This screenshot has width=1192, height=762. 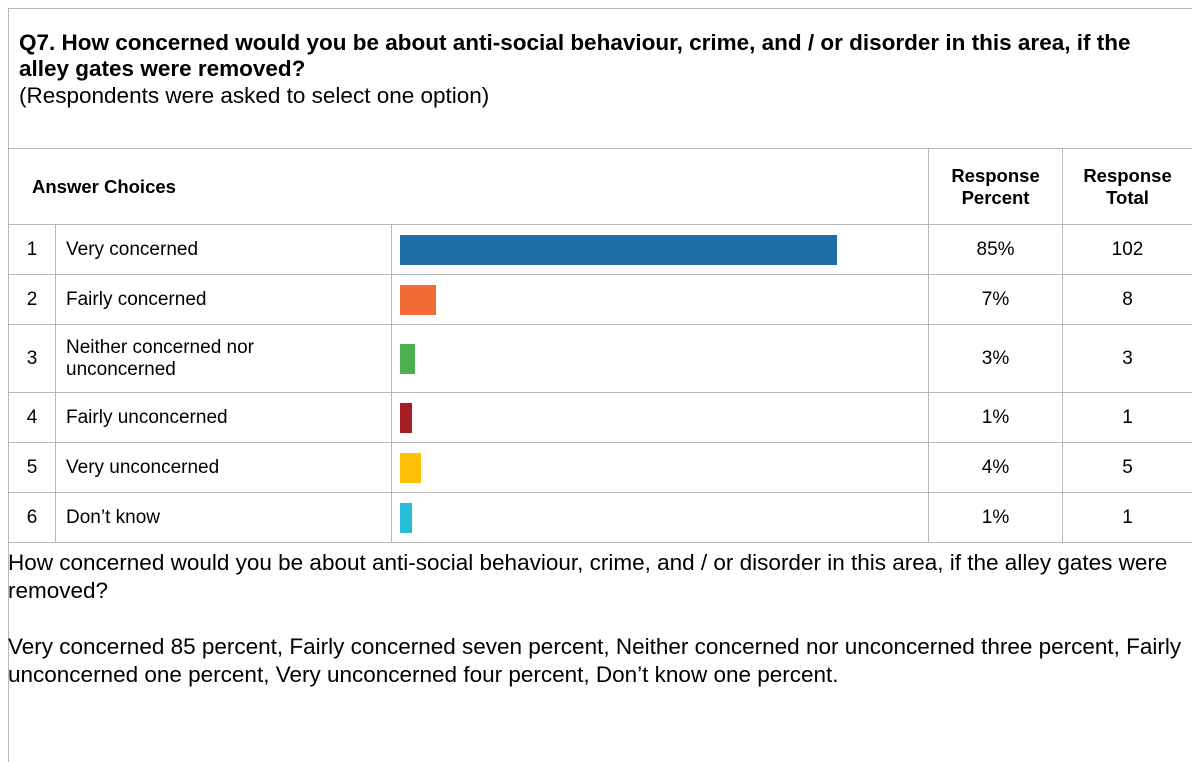 What do you see at coordinates (1127, 467) in the screenshot?
I see `response-total: 5` at bounding box center [1127, 467].